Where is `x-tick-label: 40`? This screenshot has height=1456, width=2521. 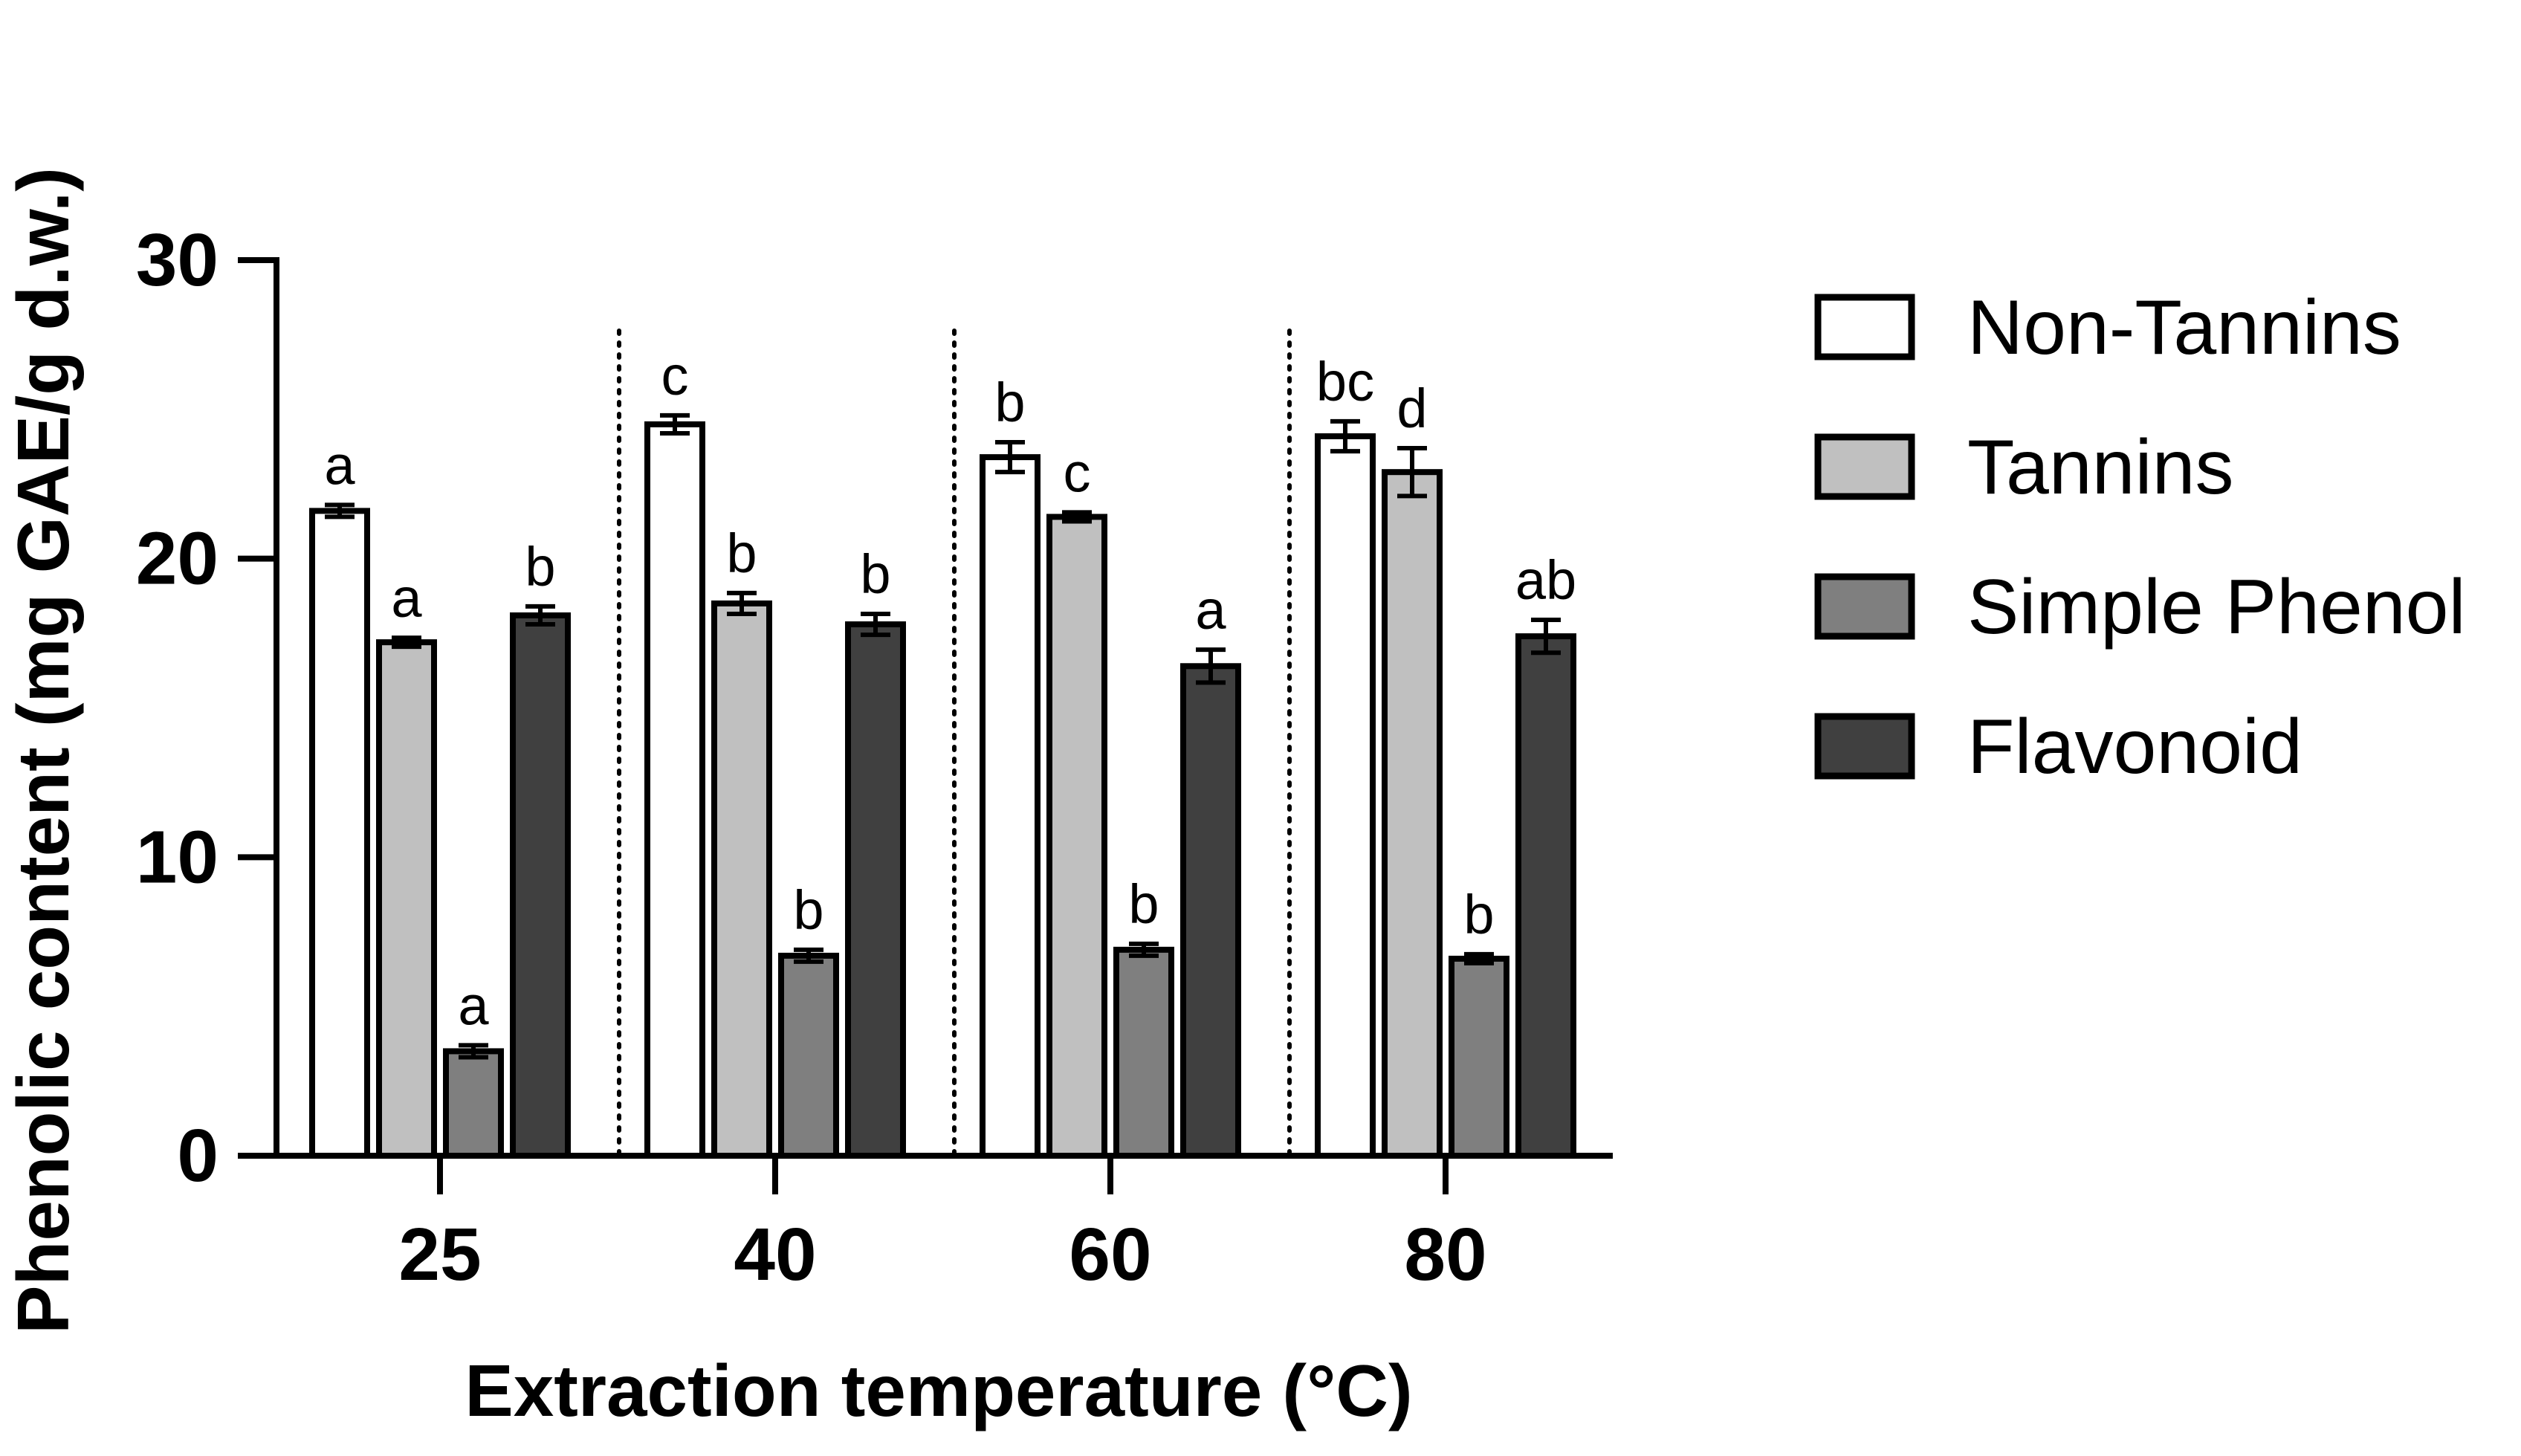 x-tick-label: 40 is located at coordinates (775, 1254).